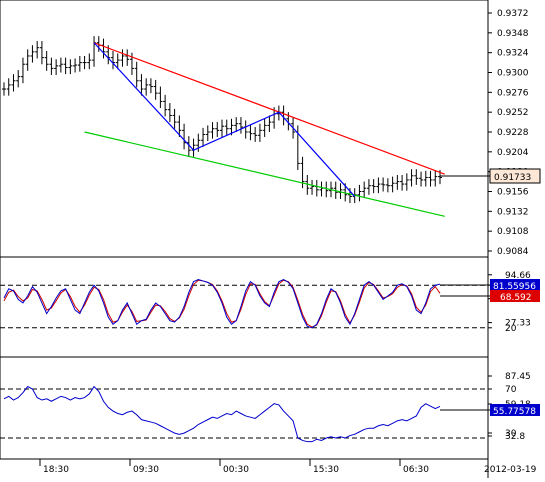 This screenshot has height=482, width=545. I want to click on rsi-tick-label: 32.8, so click(515, 437).